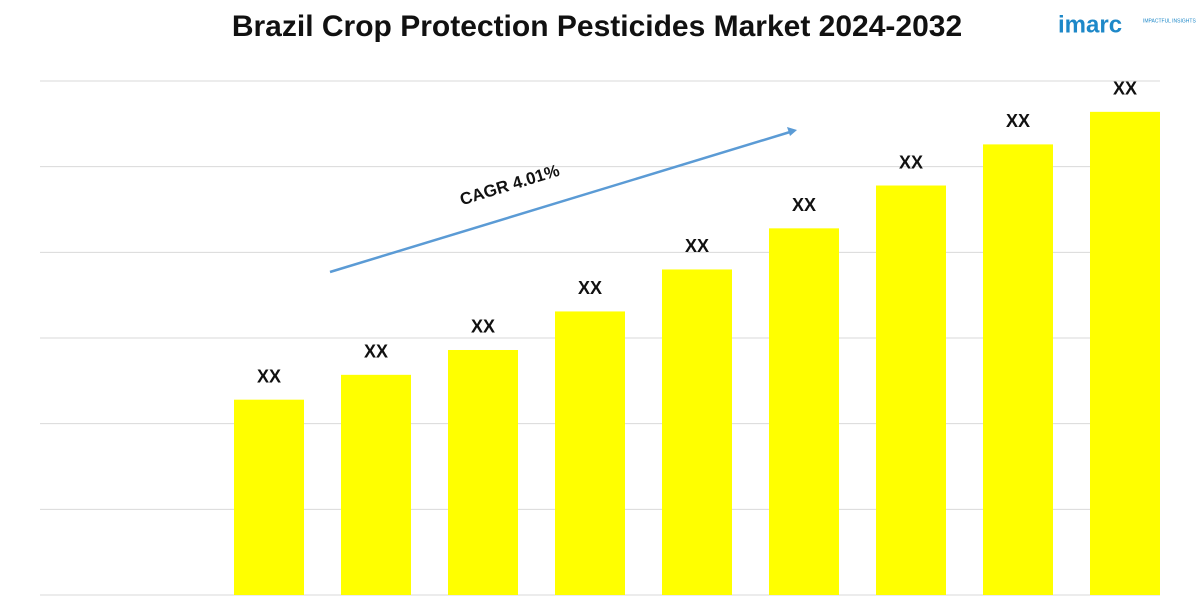  I want to click on logo-brand: imarc, so click(1090, 24).